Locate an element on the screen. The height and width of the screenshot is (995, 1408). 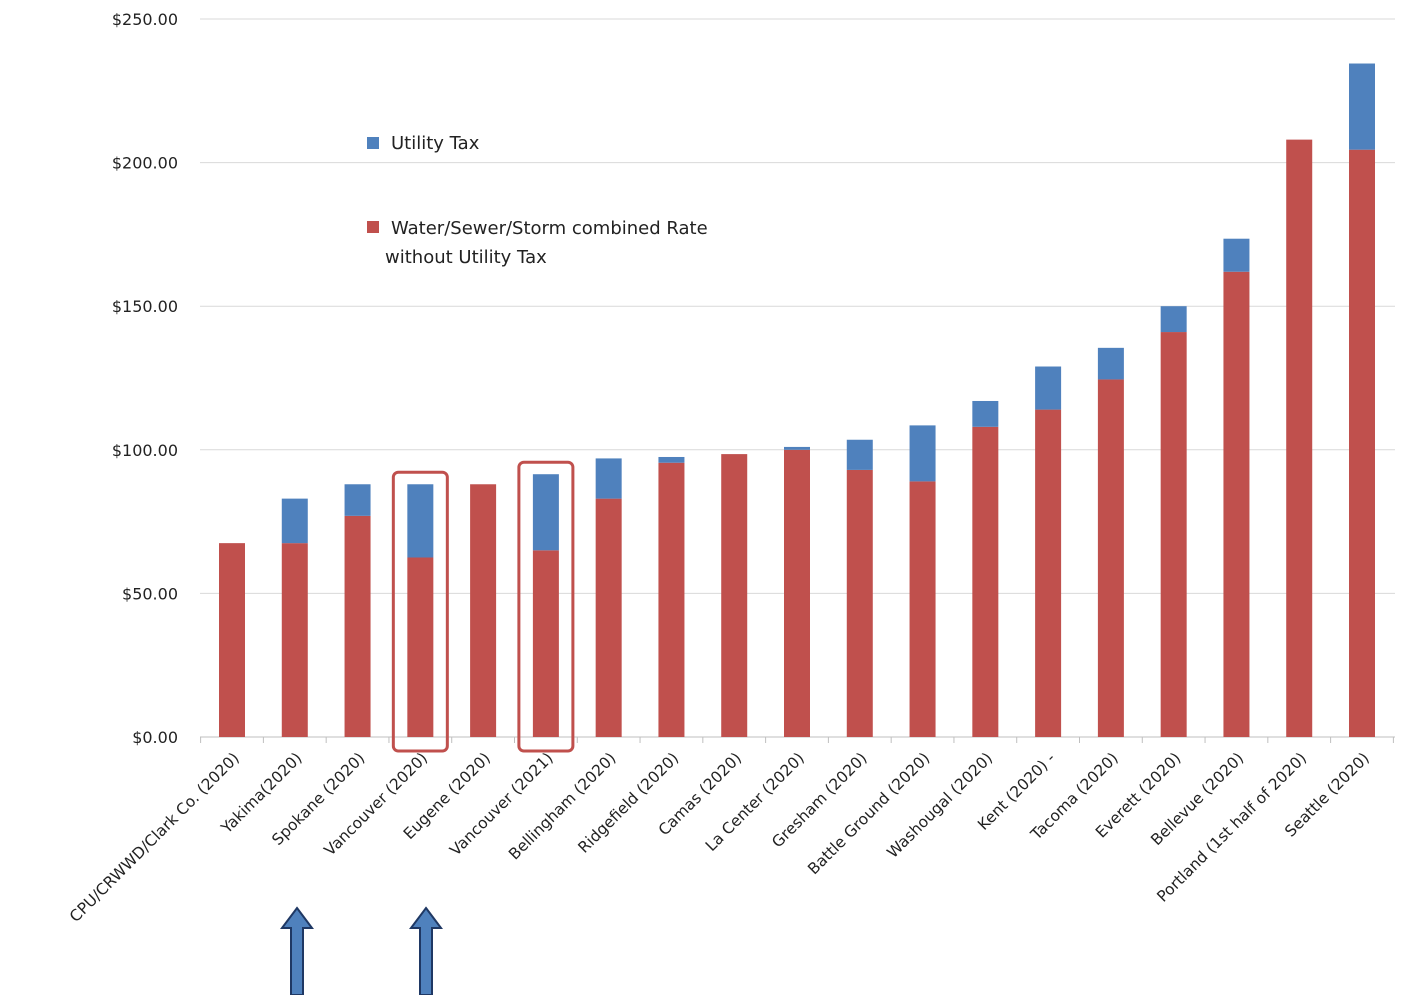
x-tick-label: Vancouver (2020) is located at coordinates (376, 804).